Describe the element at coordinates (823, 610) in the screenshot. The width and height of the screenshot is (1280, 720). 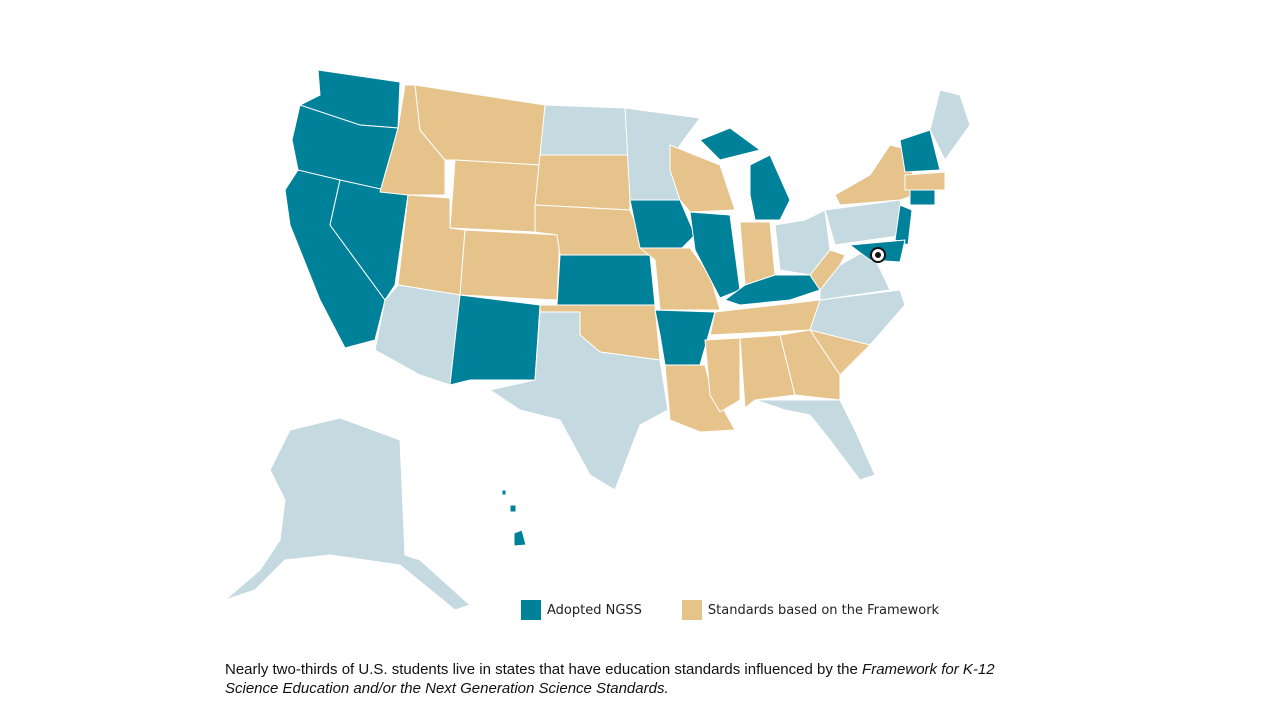
I see `legend-label: Standards based on the Framework` at that location.